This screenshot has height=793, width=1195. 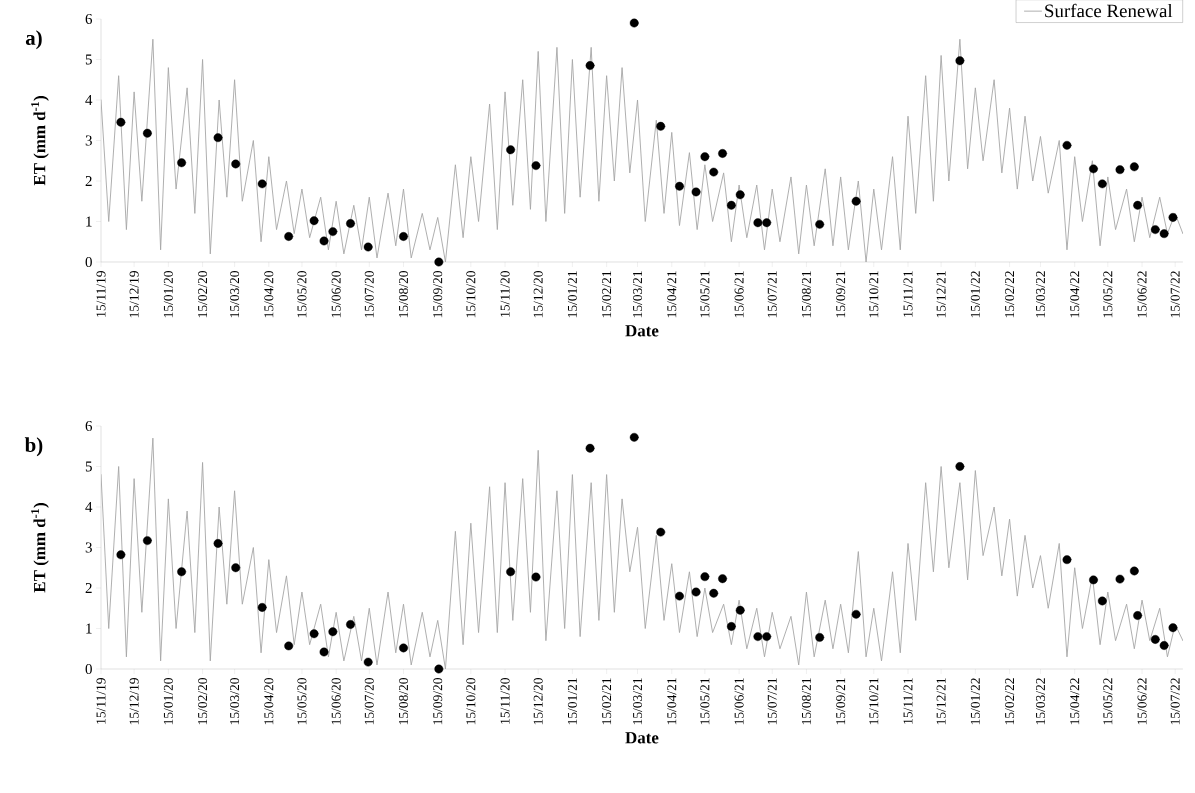 I want to click on y-tick-label: 2, so click(x=88, y=588).